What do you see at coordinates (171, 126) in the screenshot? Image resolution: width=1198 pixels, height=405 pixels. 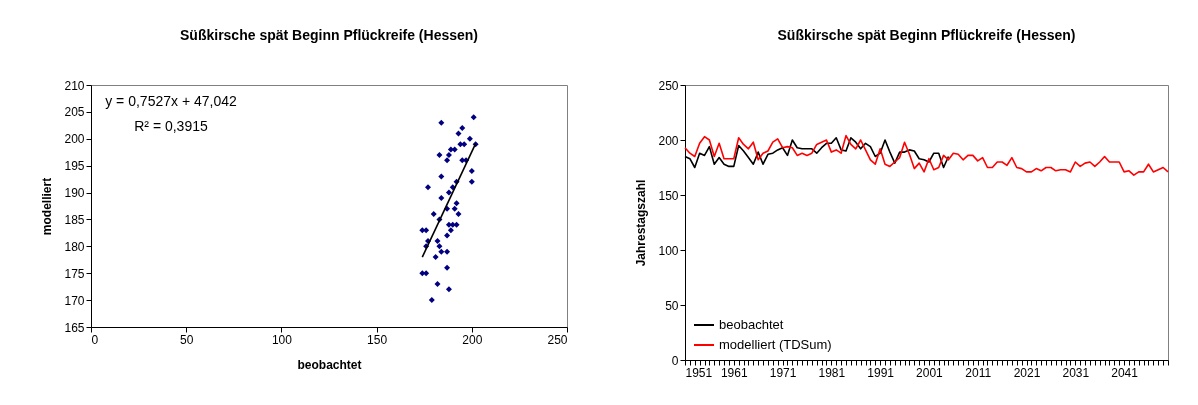 I see `annotation: R² = 0,3915` at bounding box center [171, 126].